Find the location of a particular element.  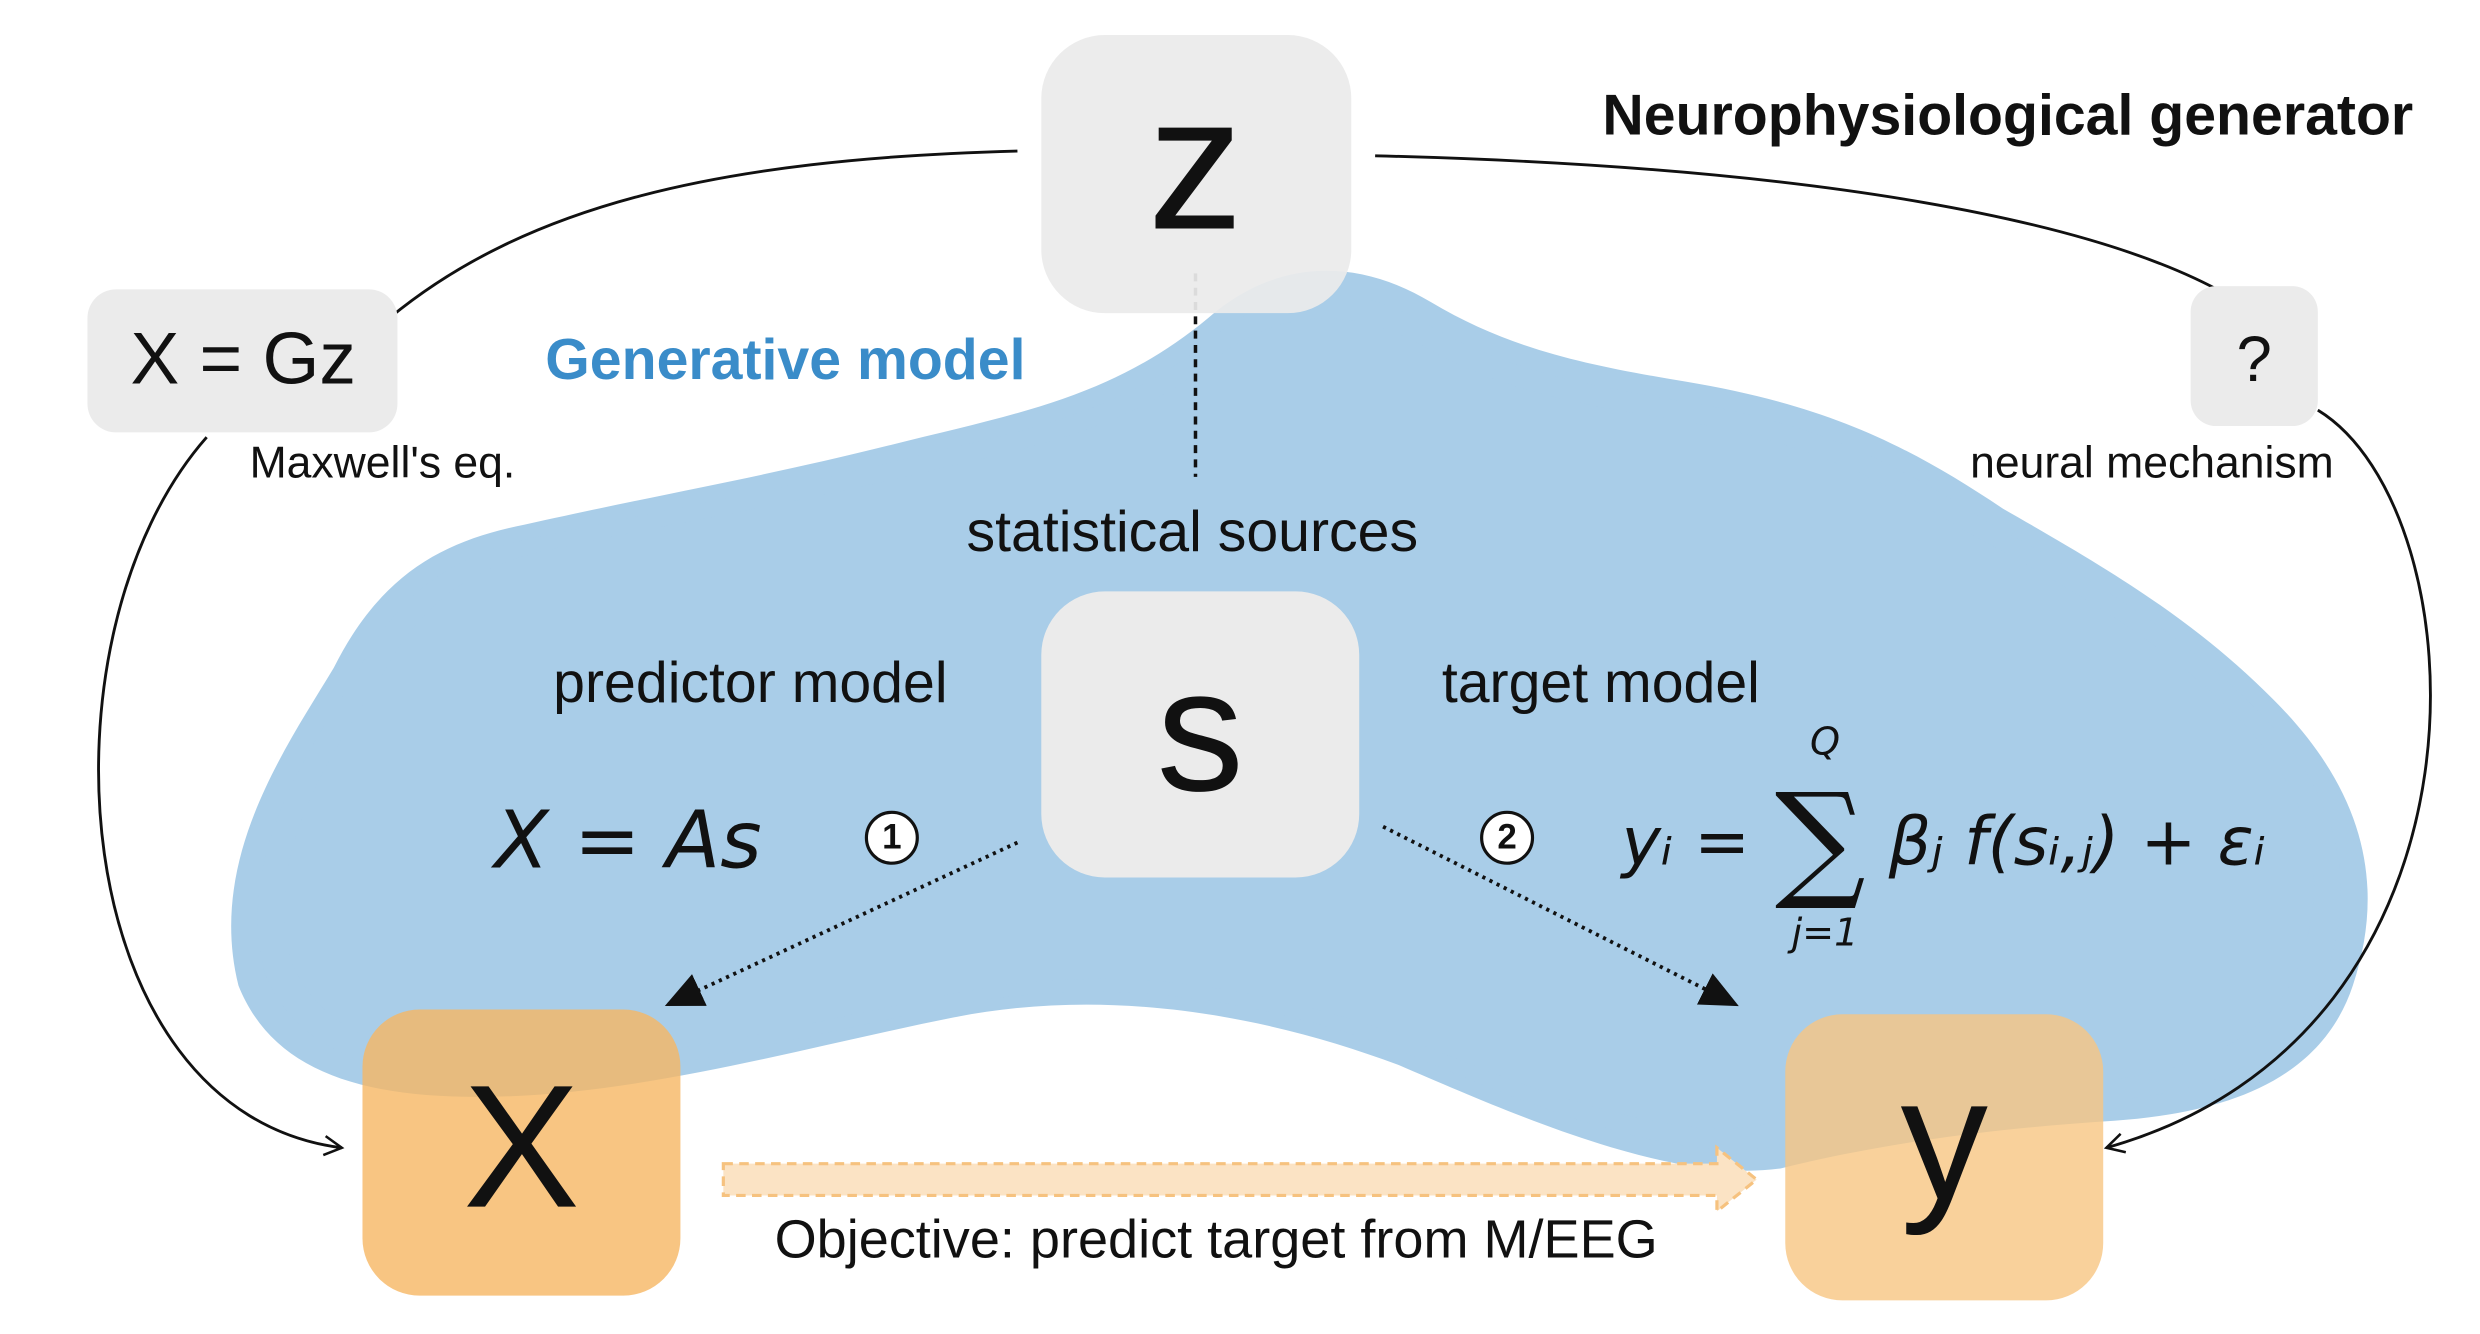

s-box is located at coordinates (1200, 734).